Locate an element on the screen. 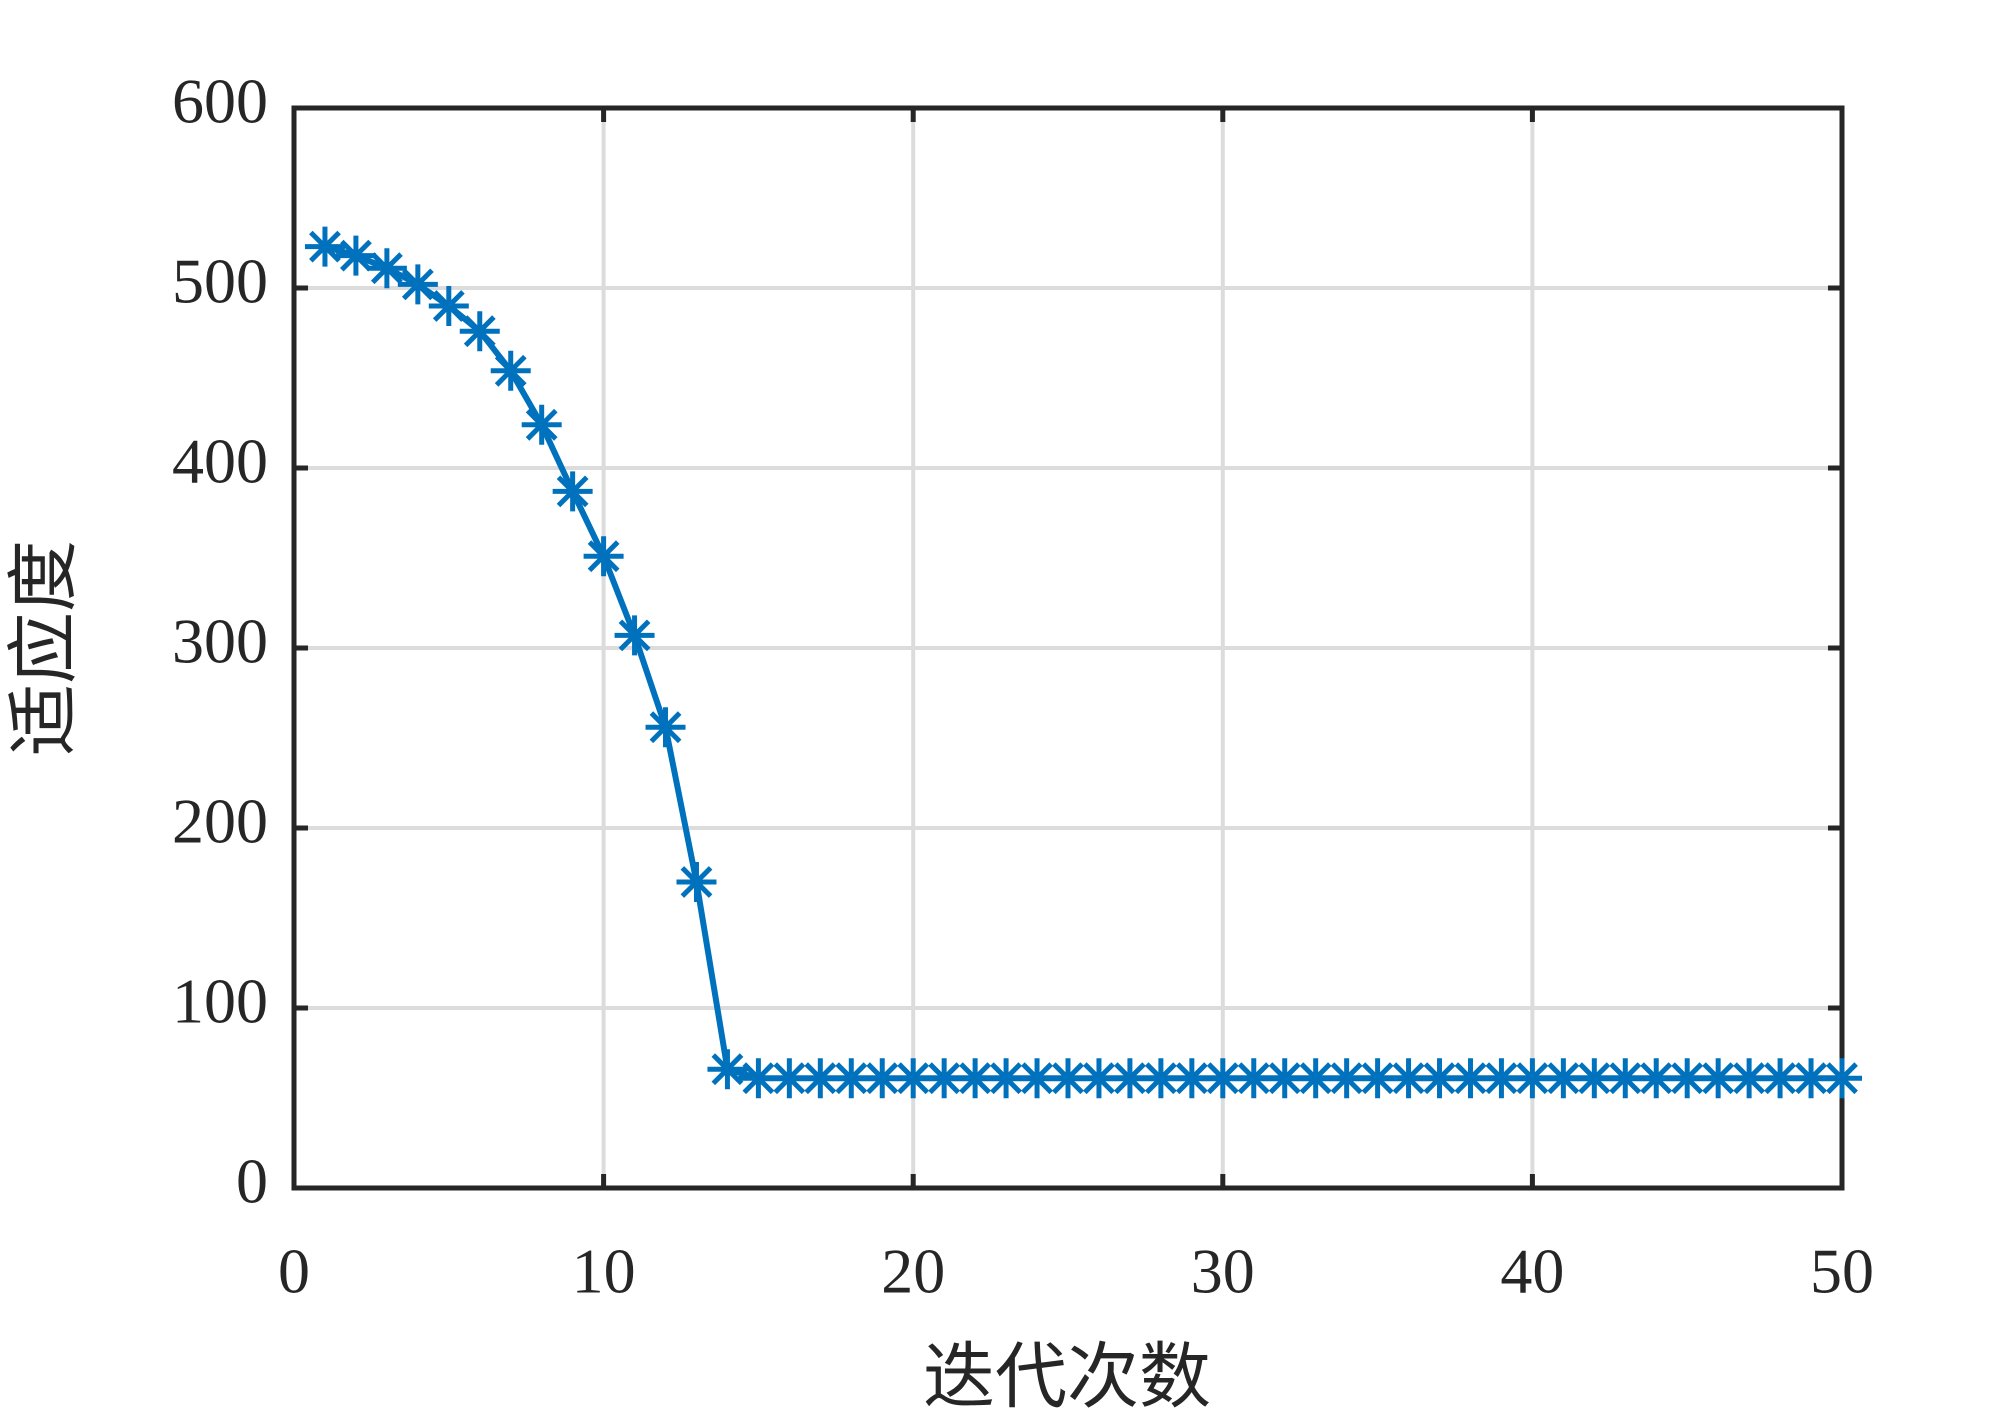  x-tick-label: 30 is located at coordinates (1223, 1271).